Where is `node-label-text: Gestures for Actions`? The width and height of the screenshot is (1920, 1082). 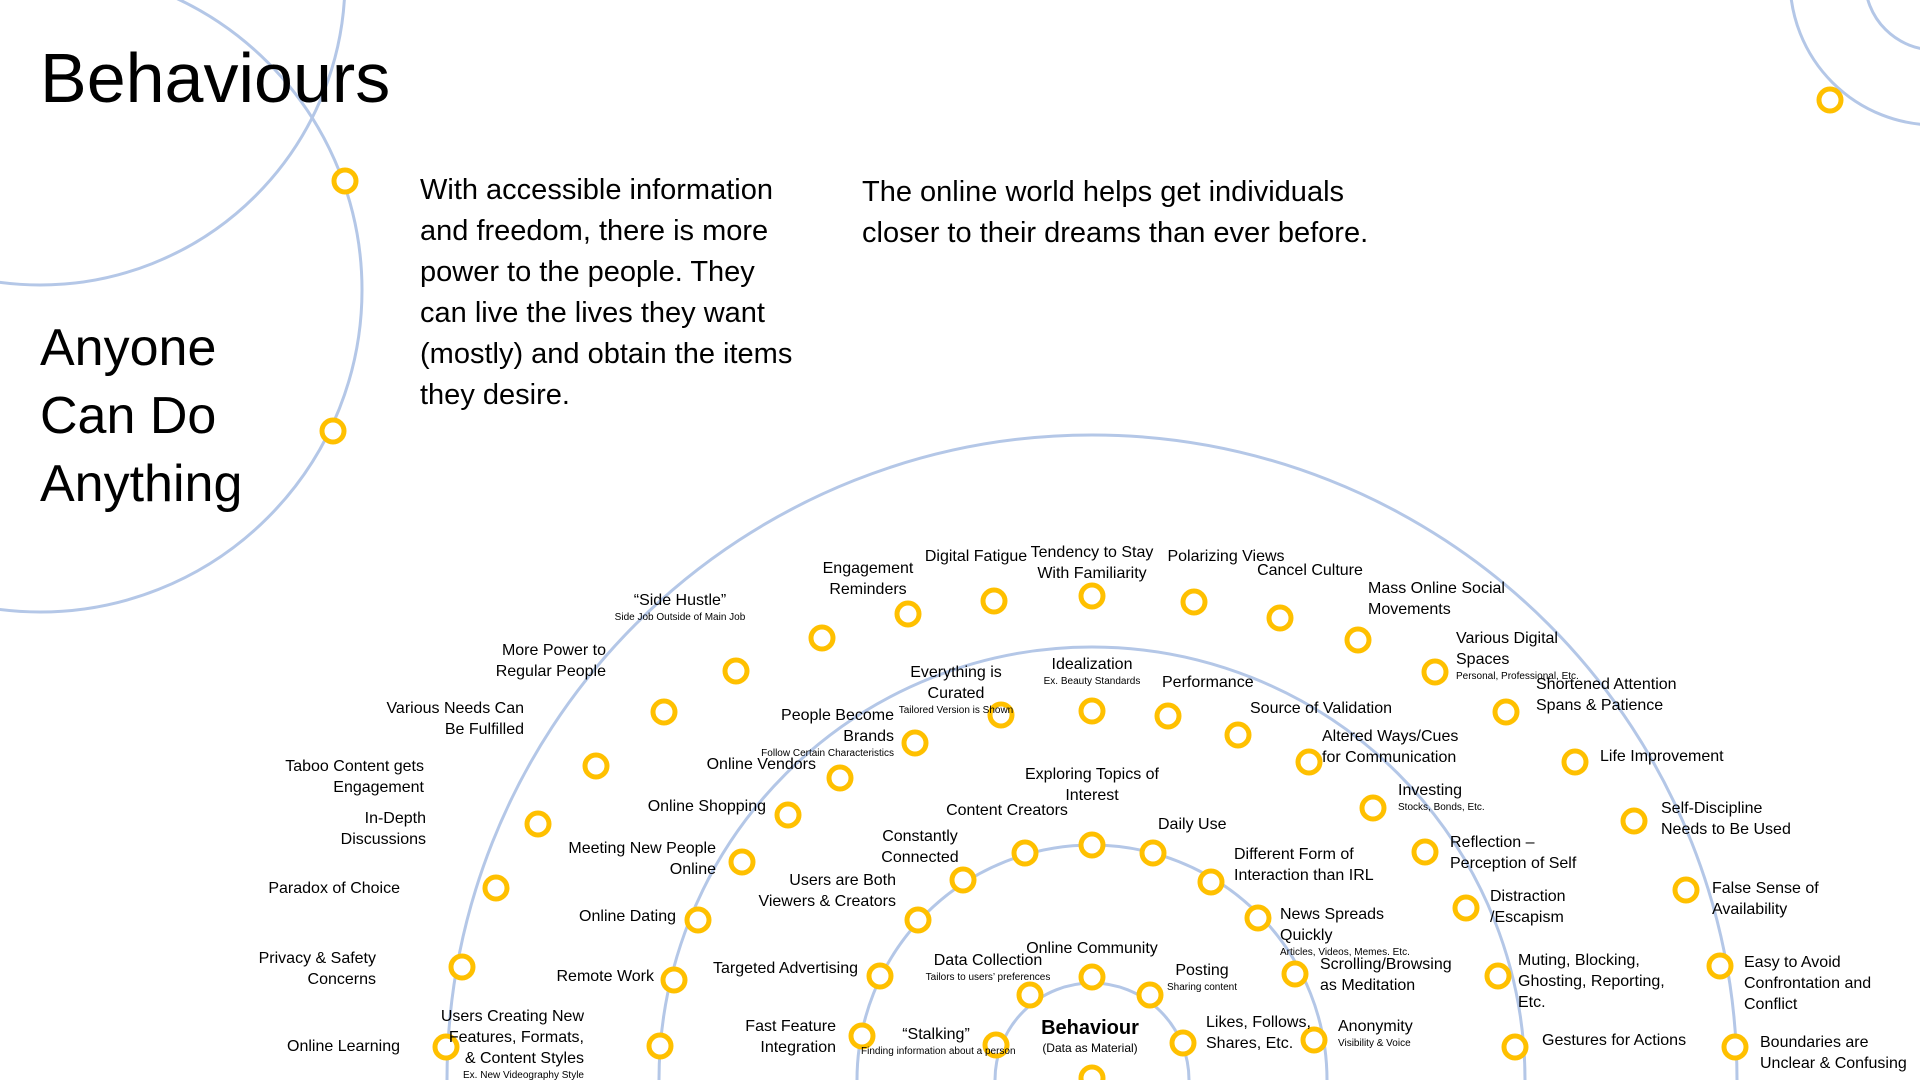
node-label-text: Gestures for Actions is located at coordinates (1614, 1040).